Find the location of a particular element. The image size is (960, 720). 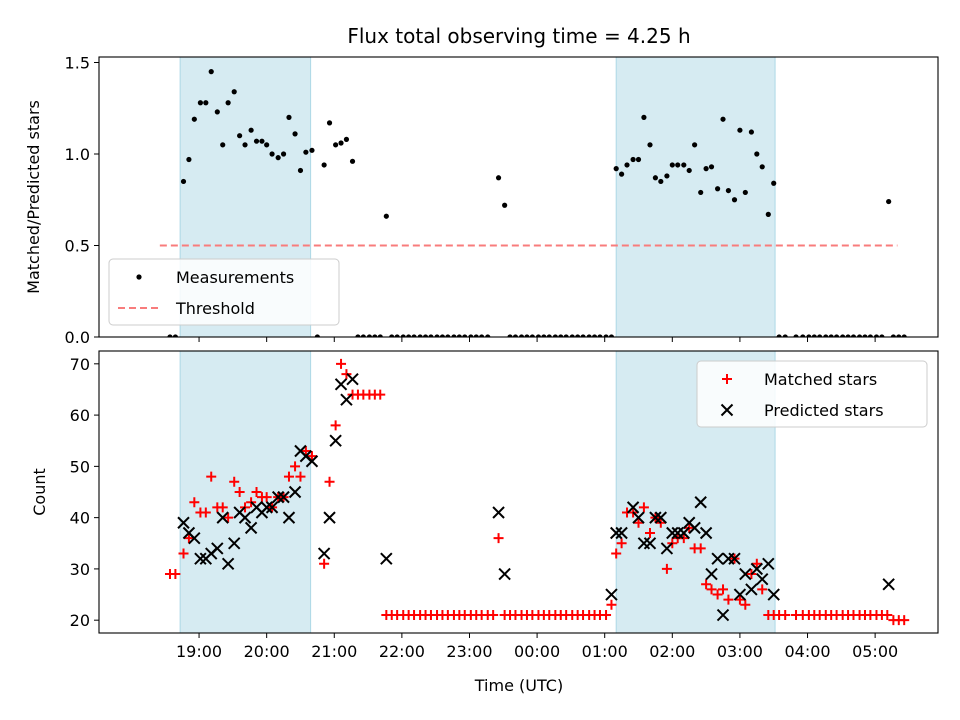

x-axis-label: Time (UTC) is located at coordinates (518, 685).